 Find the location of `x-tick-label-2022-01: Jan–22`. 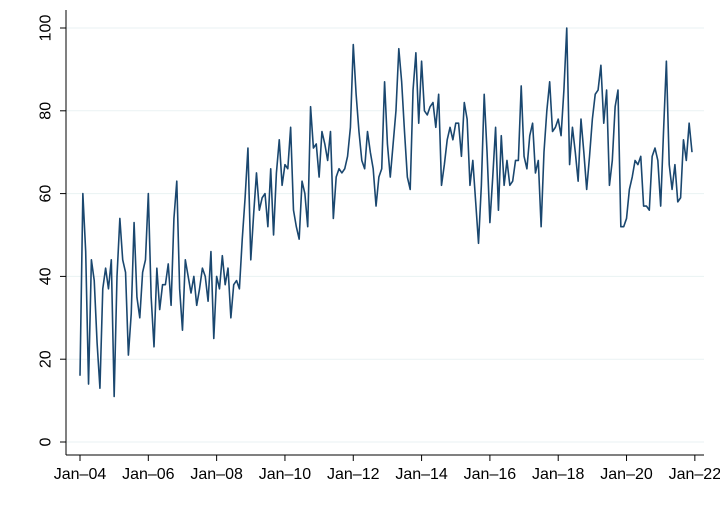

x-tick-label-2022-01: Jan–22 is located at coordinates (694, 474).